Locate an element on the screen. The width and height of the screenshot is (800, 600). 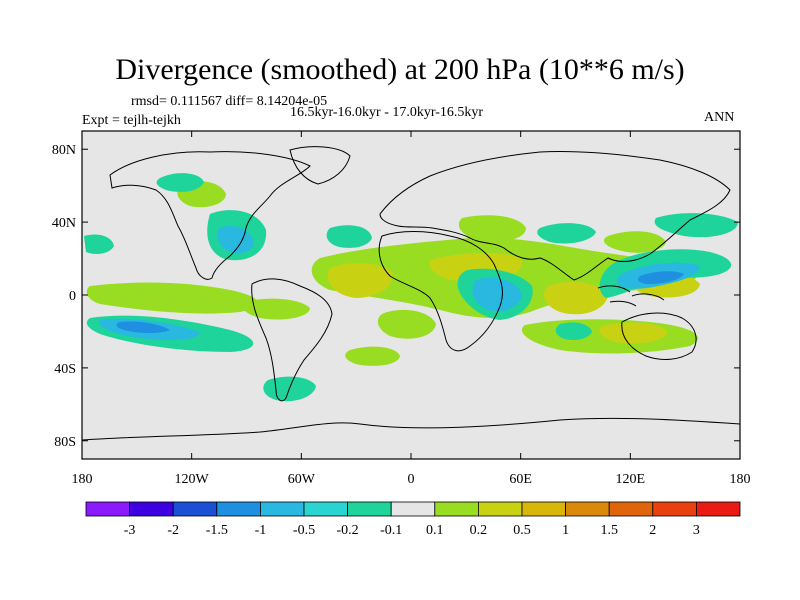
colorbar-label: 0.2 is located at coordinates (479, 530).